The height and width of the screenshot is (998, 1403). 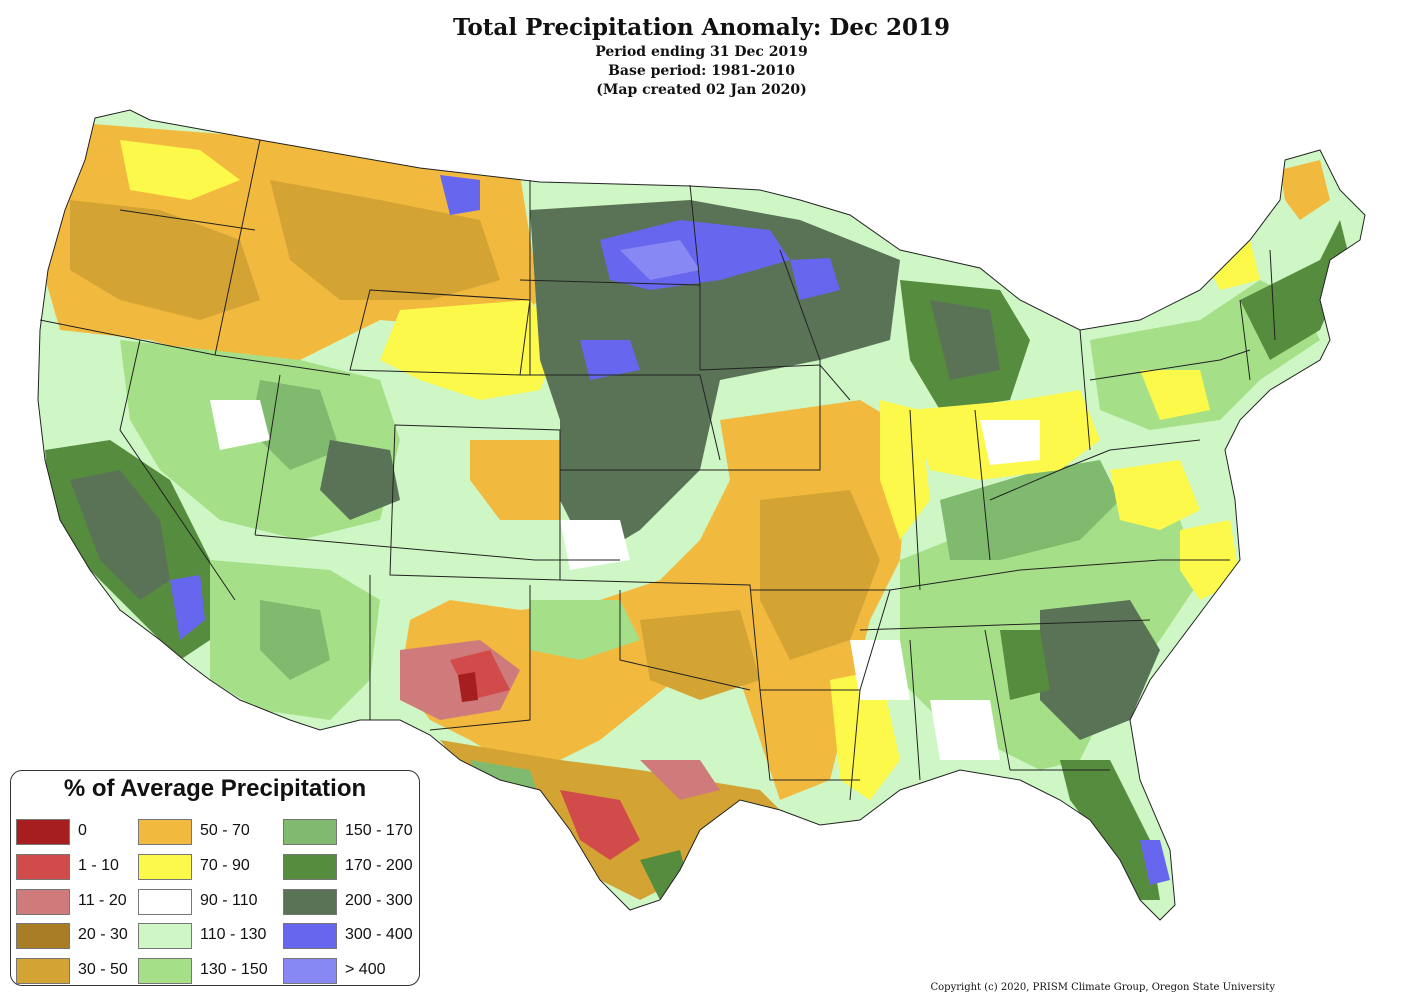 I want to click on legend-item: 130 - 150, so click(x=203, y=971).